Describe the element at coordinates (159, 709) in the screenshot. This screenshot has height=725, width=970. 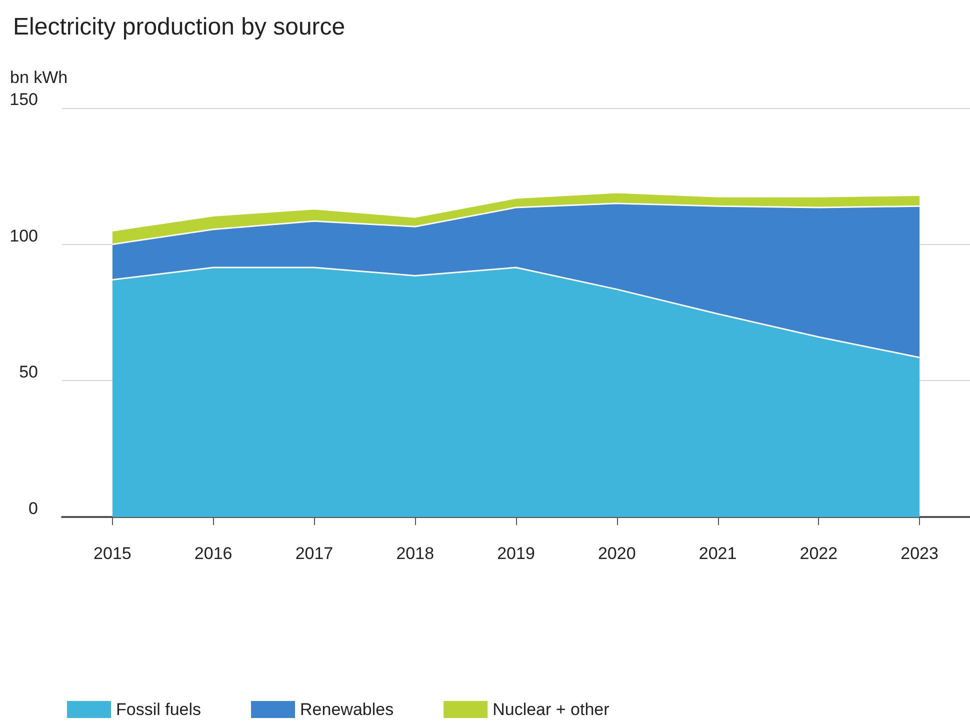
I see `legend-label: Fossil fuels` at that location.